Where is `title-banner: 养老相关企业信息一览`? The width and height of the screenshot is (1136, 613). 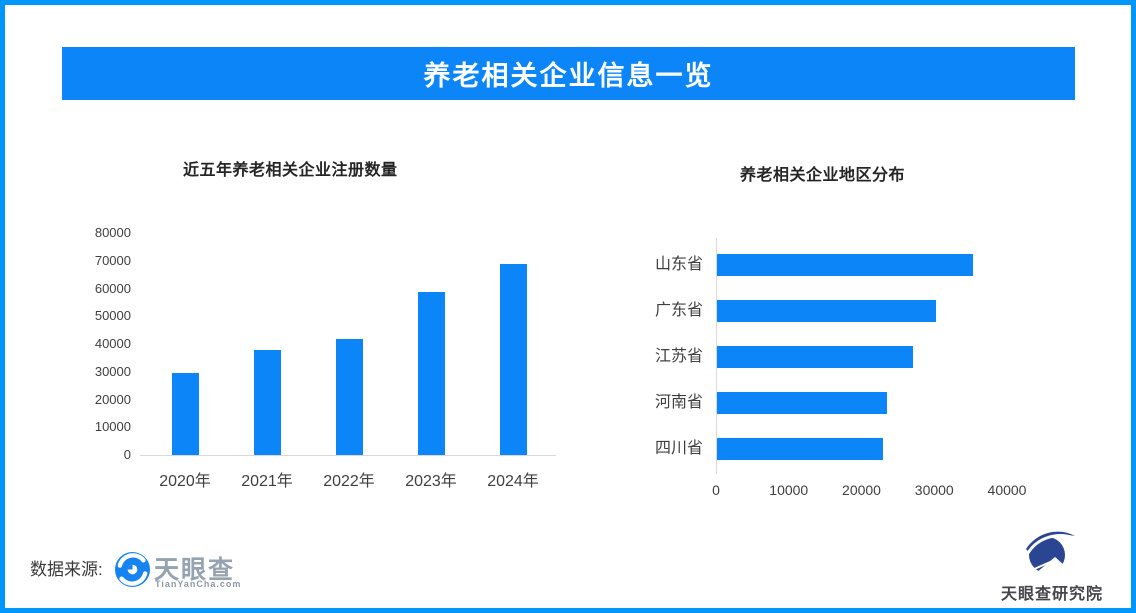 title-banner: 养老相关企业信息一览 is located at coordinates (568, 73).